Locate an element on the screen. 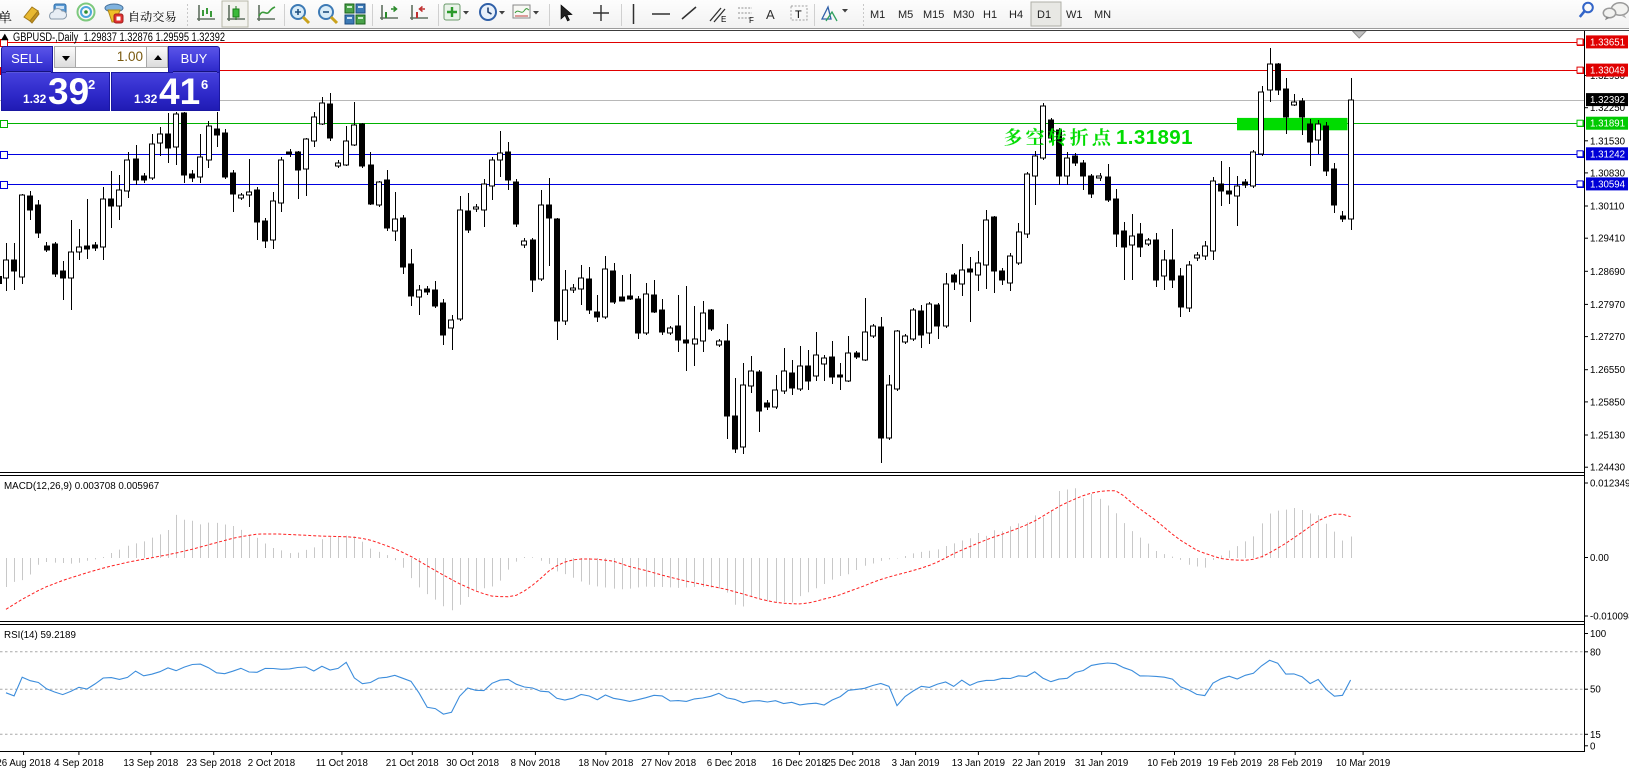 This screenshot has height=779, width=1629. svg-text: 11 Oct 2018 is located at coordinates (342, 763).